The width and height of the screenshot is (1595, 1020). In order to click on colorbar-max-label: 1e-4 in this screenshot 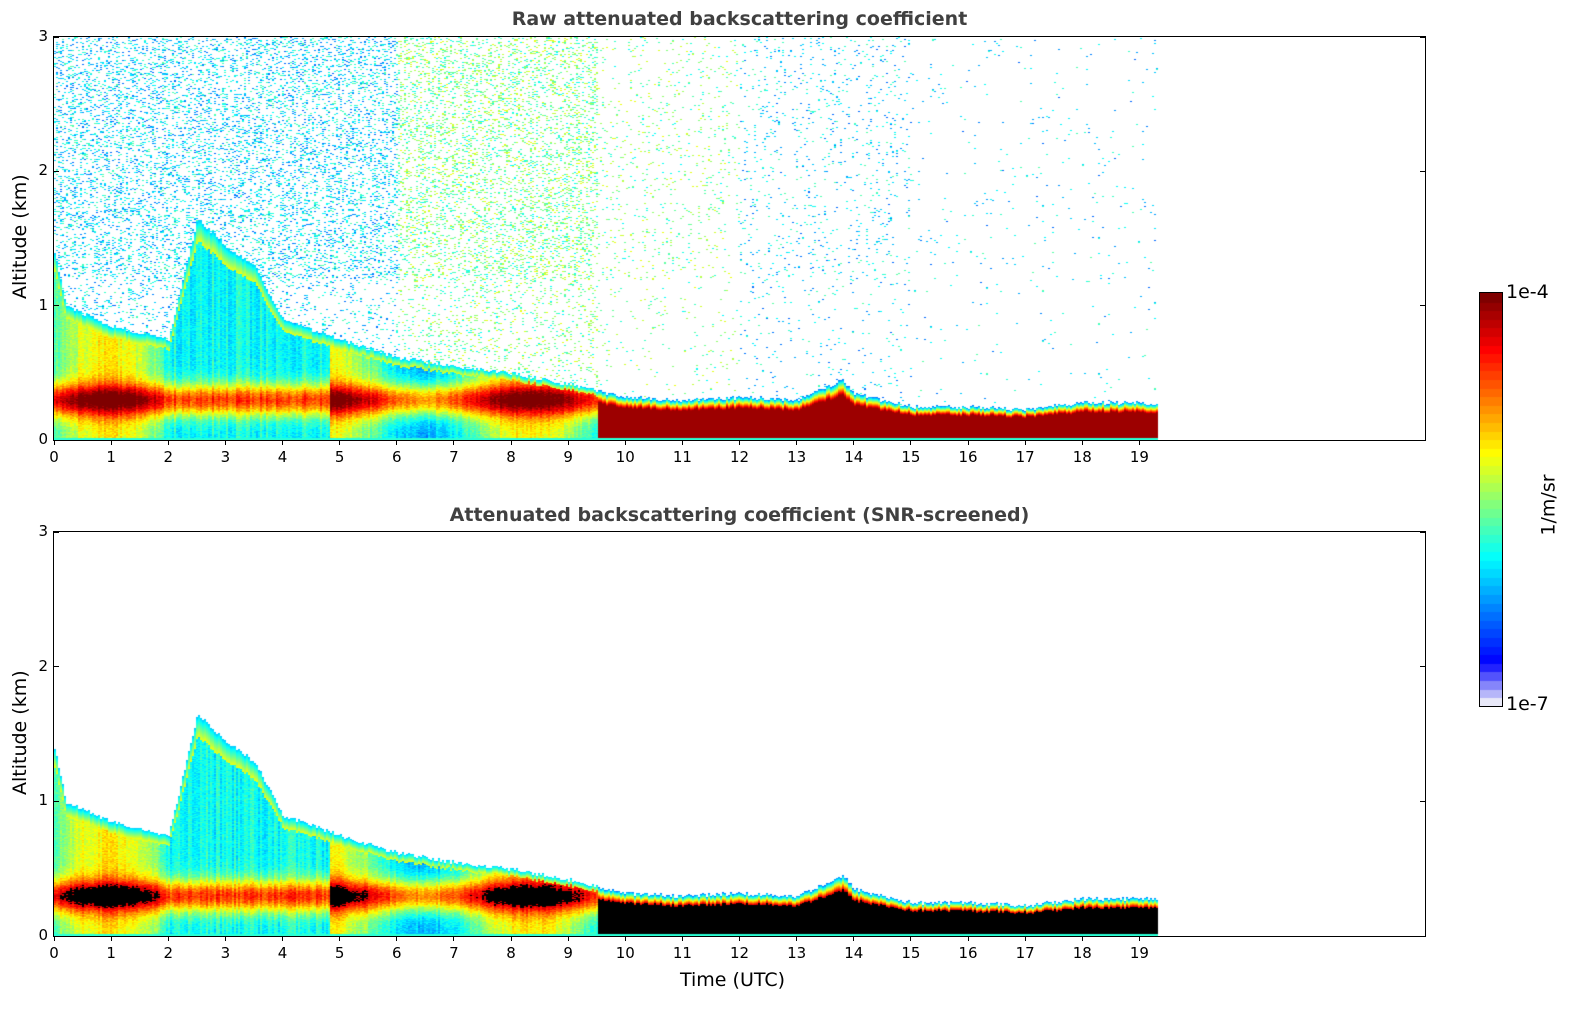, I will do `click(1527, 292)`.